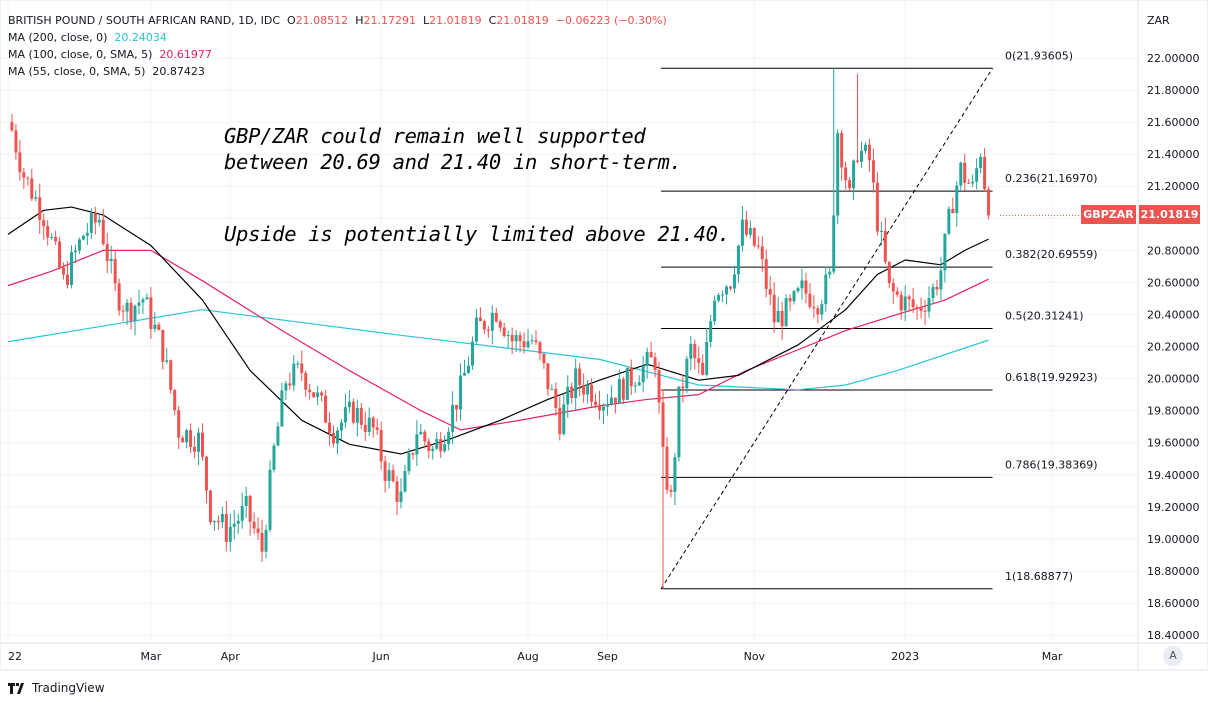  What do you see at coordinates (322, 20) in the screenshot?
I see `open-value: 21.08512` at bounding box center [322, 20].